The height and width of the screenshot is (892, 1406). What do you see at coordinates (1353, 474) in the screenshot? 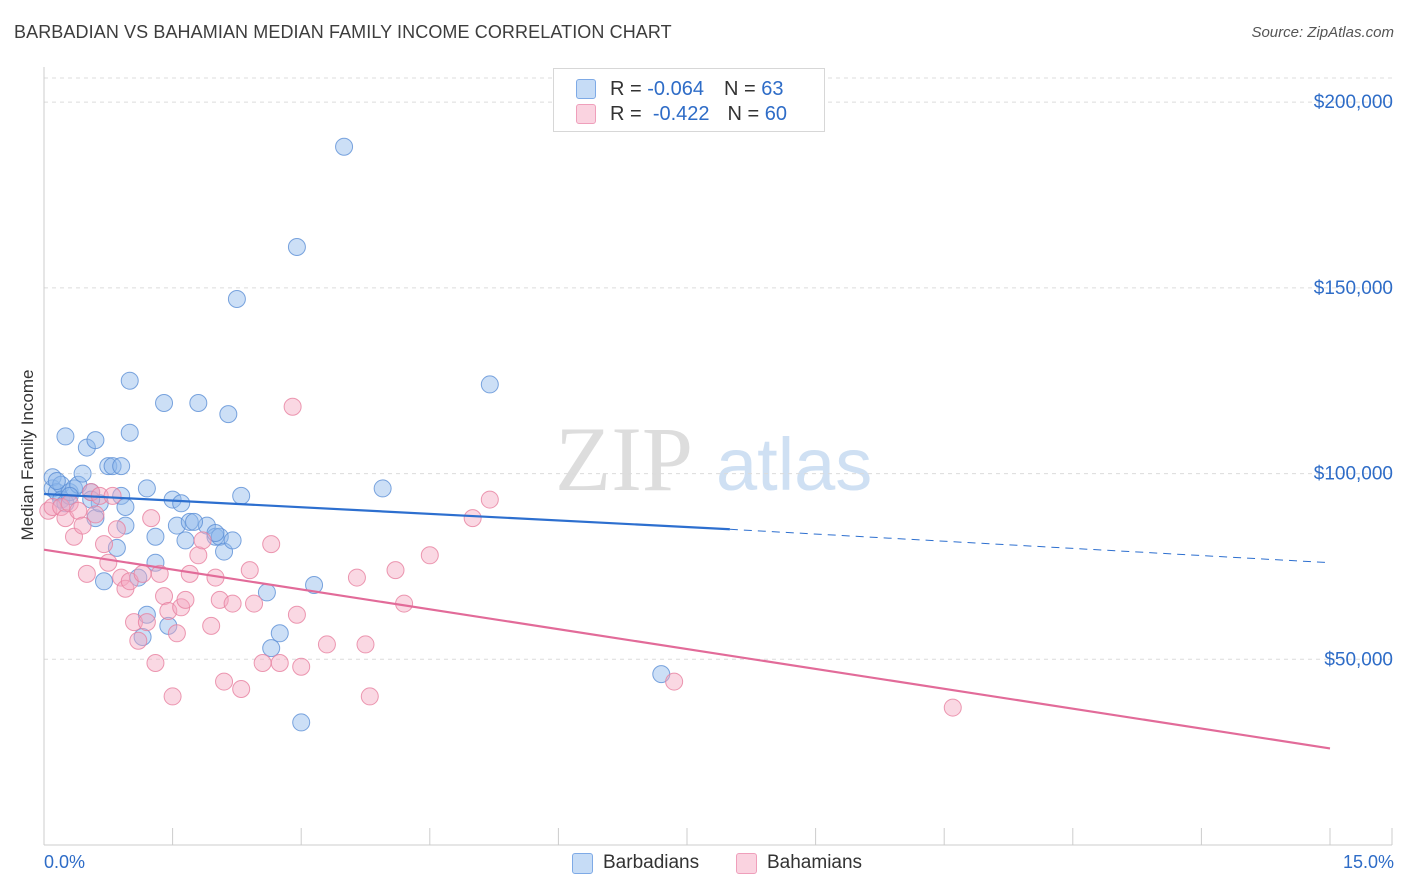
I see `y-tick-label: $100,000` at bounding box center [1353, 474].